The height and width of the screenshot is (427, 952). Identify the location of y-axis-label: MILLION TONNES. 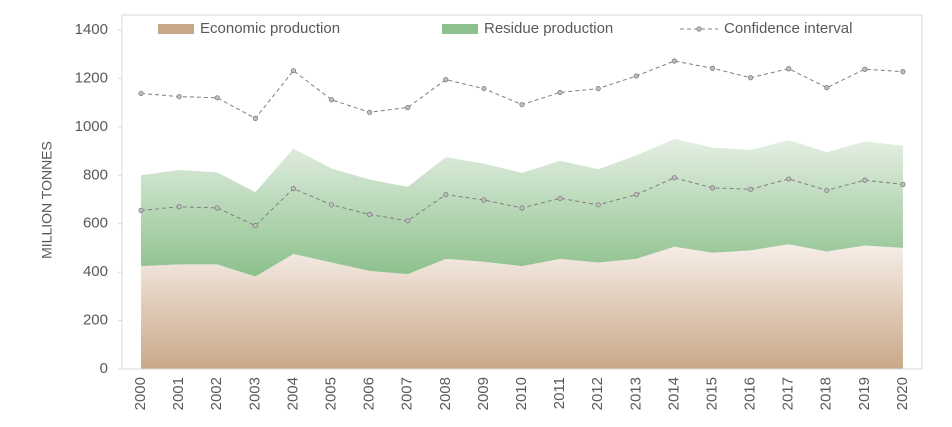
(47, 200).